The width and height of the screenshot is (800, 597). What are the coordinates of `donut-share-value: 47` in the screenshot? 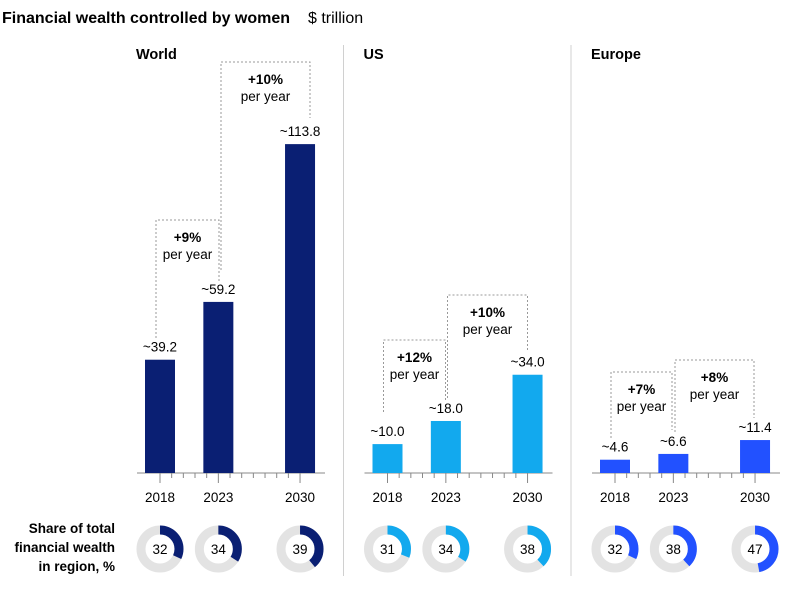 It's located at (755, 549).